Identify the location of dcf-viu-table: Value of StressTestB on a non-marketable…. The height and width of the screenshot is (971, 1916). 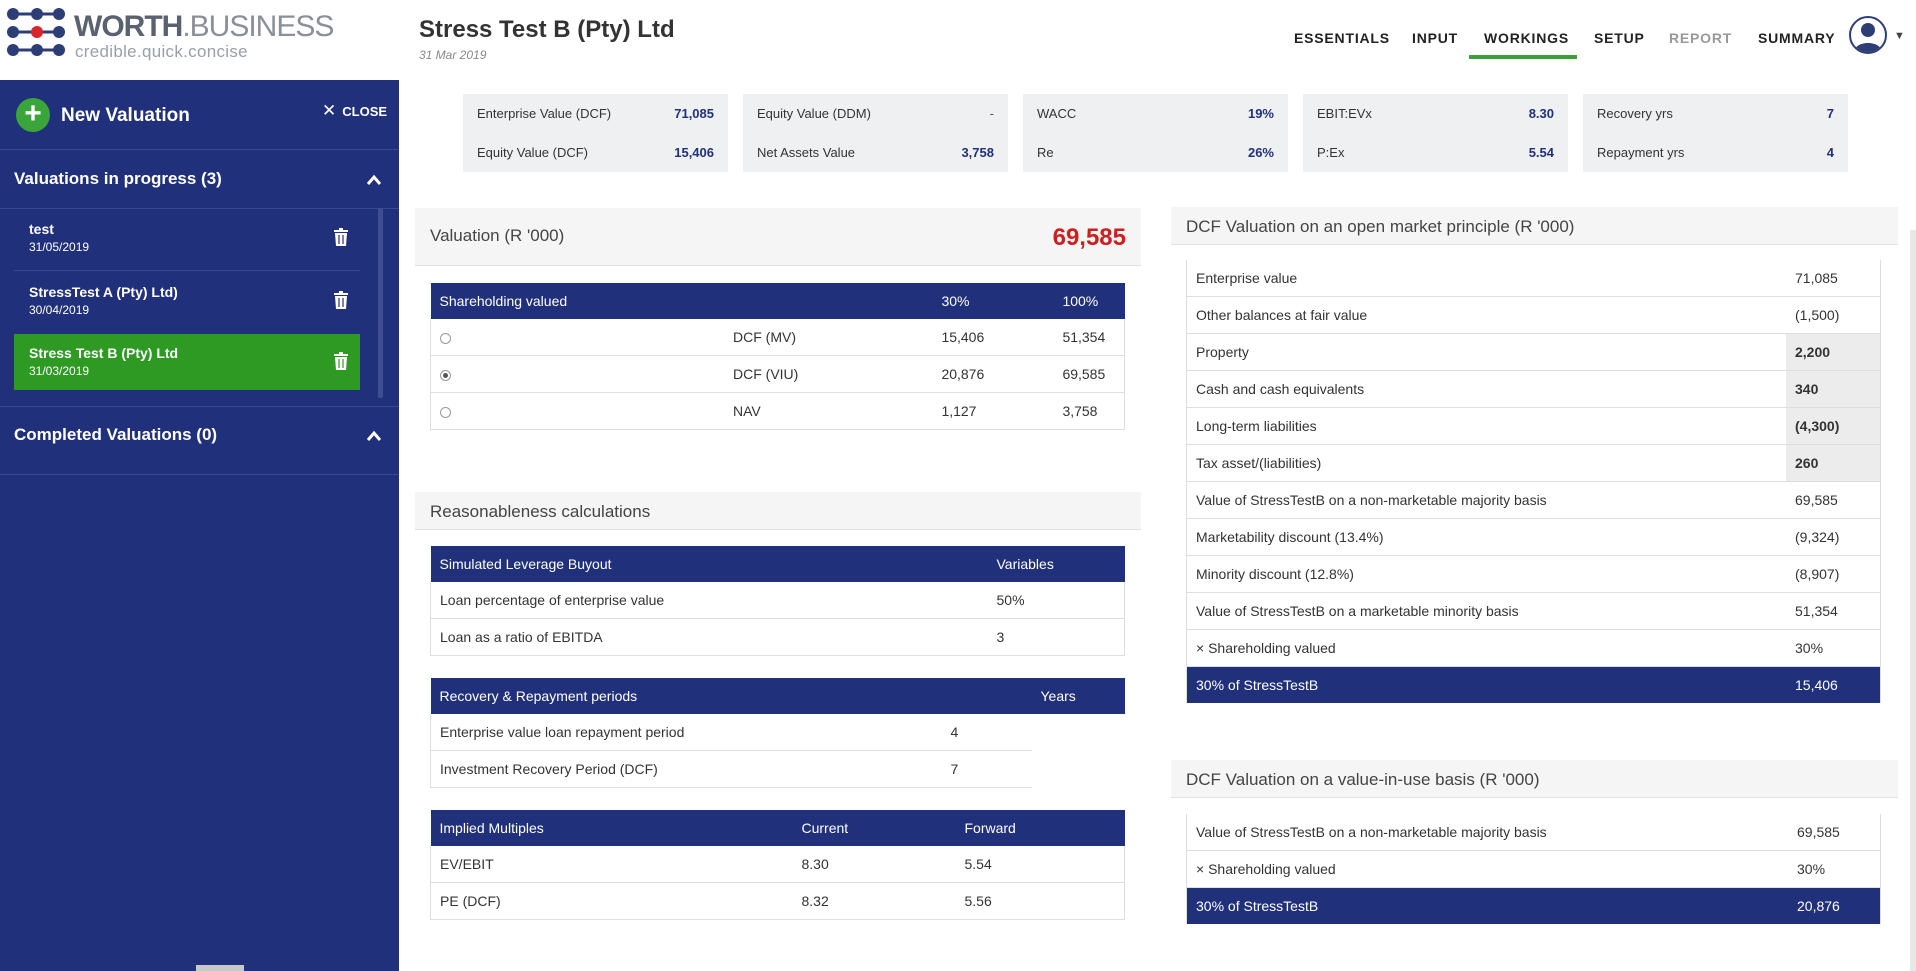
(1533, 869).